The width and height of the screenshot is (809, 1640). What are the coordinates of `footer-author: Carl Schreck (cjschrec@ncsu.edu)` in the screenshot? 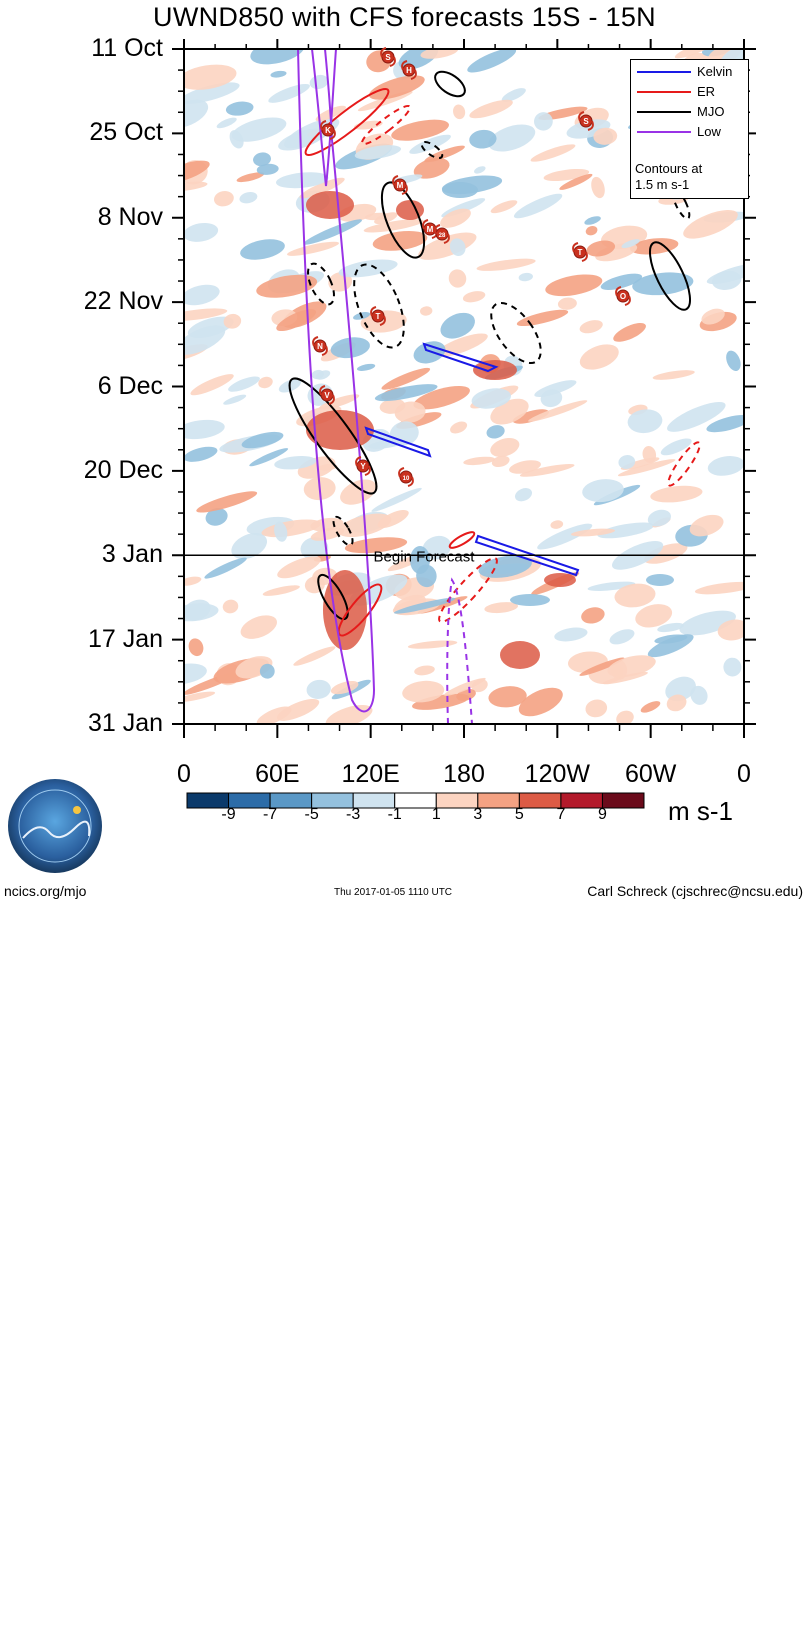 It's located at (695, 891).